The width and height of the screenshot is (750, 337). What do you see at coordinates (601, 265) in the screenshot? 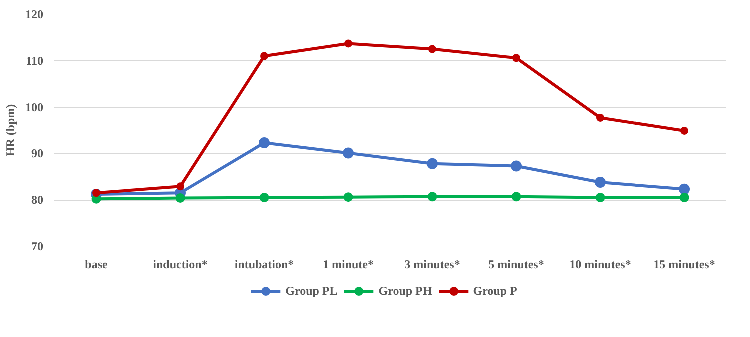
I see `x-tick-label: 10 minutes*` at bounding box center [601, 265].